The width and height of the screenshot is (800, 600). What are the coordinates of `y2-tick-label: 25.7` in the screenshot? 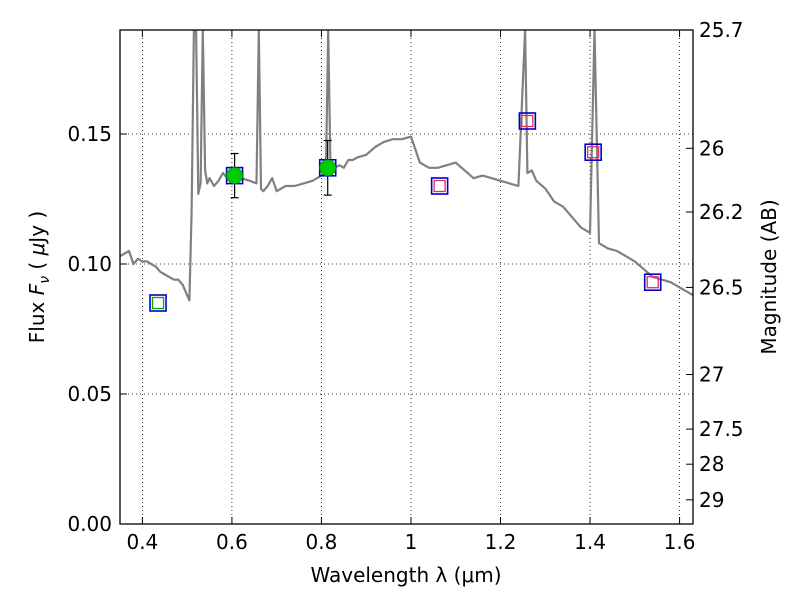 It's located at (721, 30).